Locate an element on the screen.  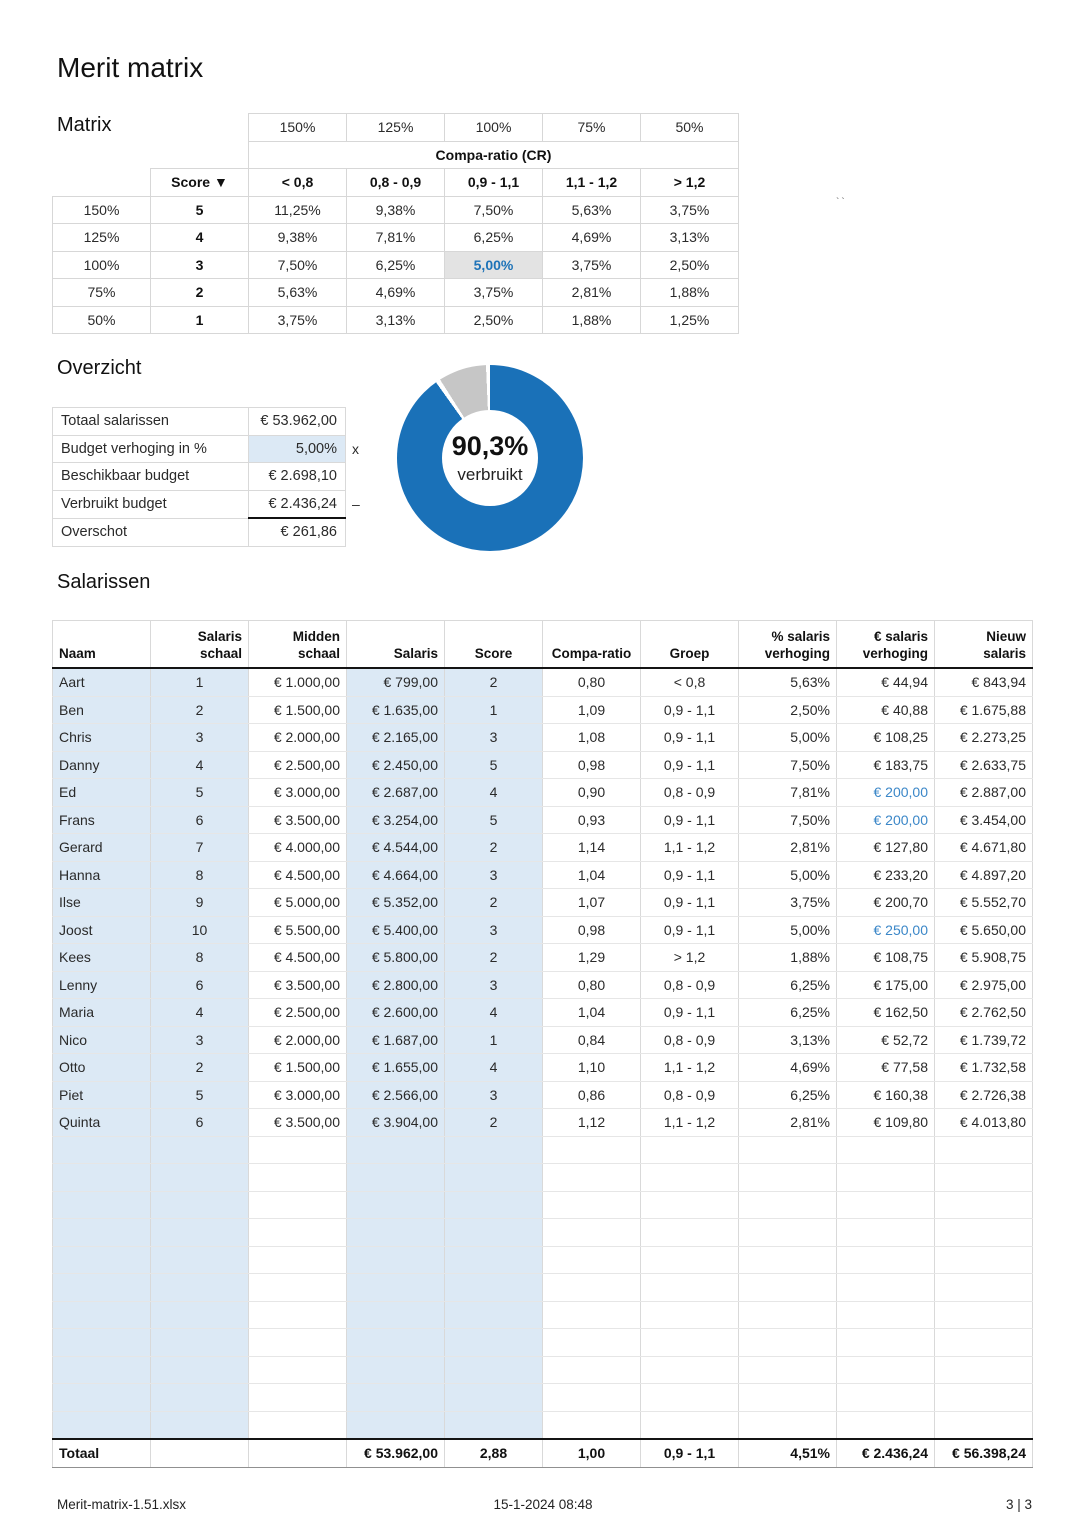
cell-nieuw: € 5.552,70 is located at coordinates (983, 902).